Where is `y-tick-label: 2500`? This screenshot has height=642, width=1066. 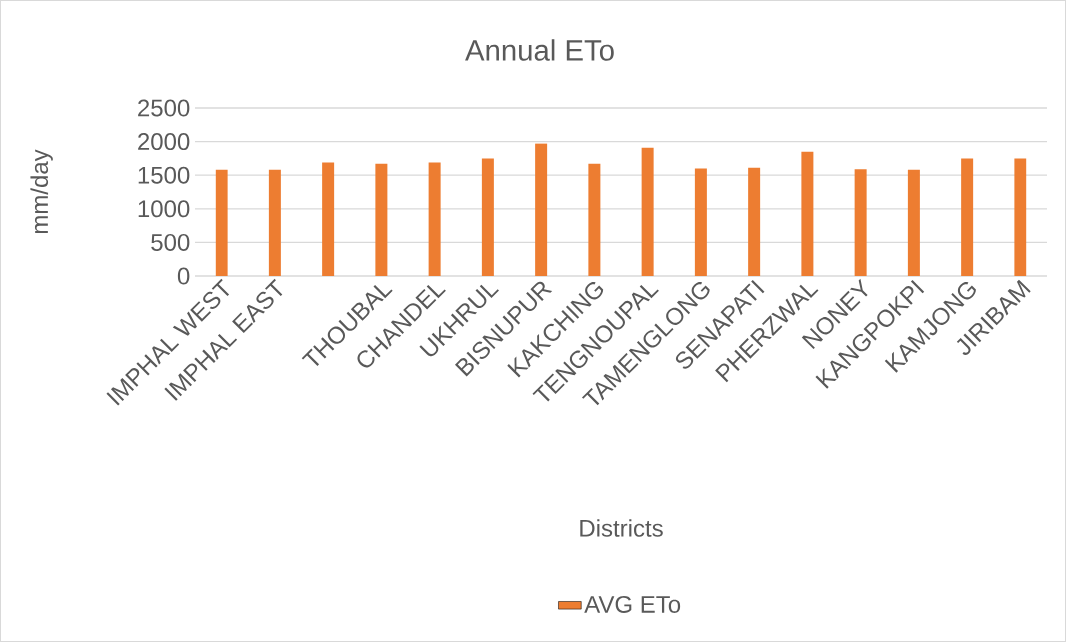 y-tick-label: 2500 is located at coordinates (164, 108).